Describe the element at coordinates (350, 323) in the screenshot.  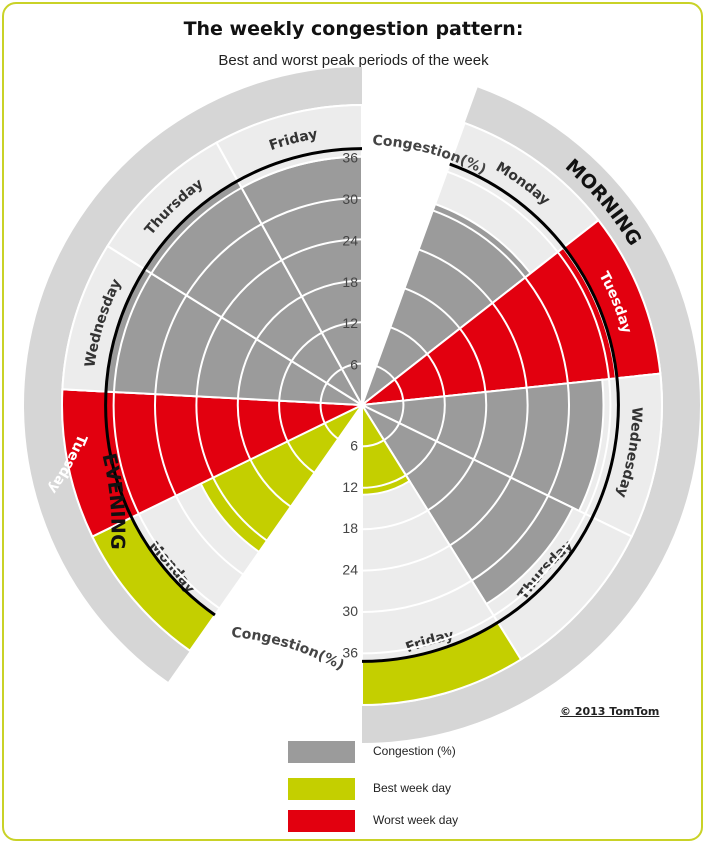
I see `tick-label-top-12: 12` at that location.